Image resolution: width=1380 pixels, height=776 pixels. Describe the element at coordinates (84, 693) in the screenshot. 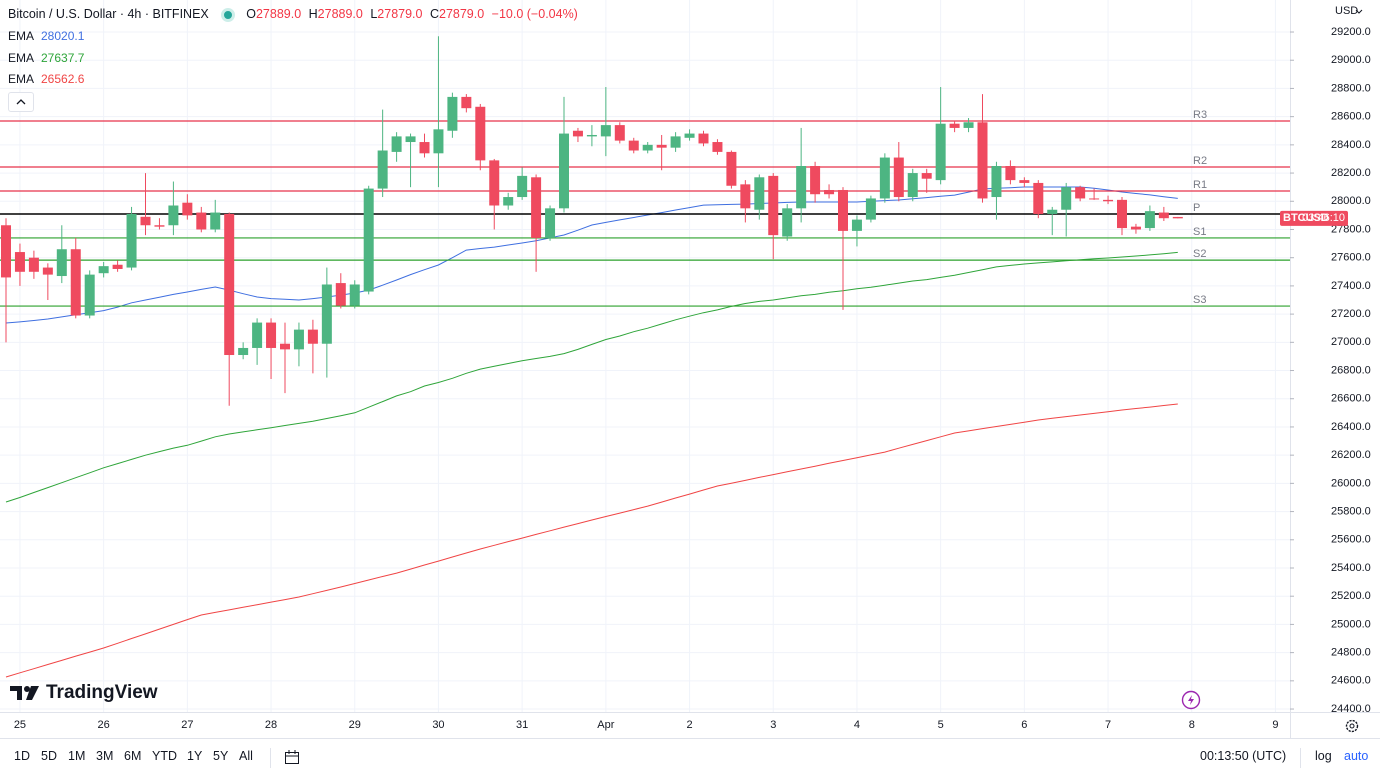

I see `logo: TradingView` at that location.